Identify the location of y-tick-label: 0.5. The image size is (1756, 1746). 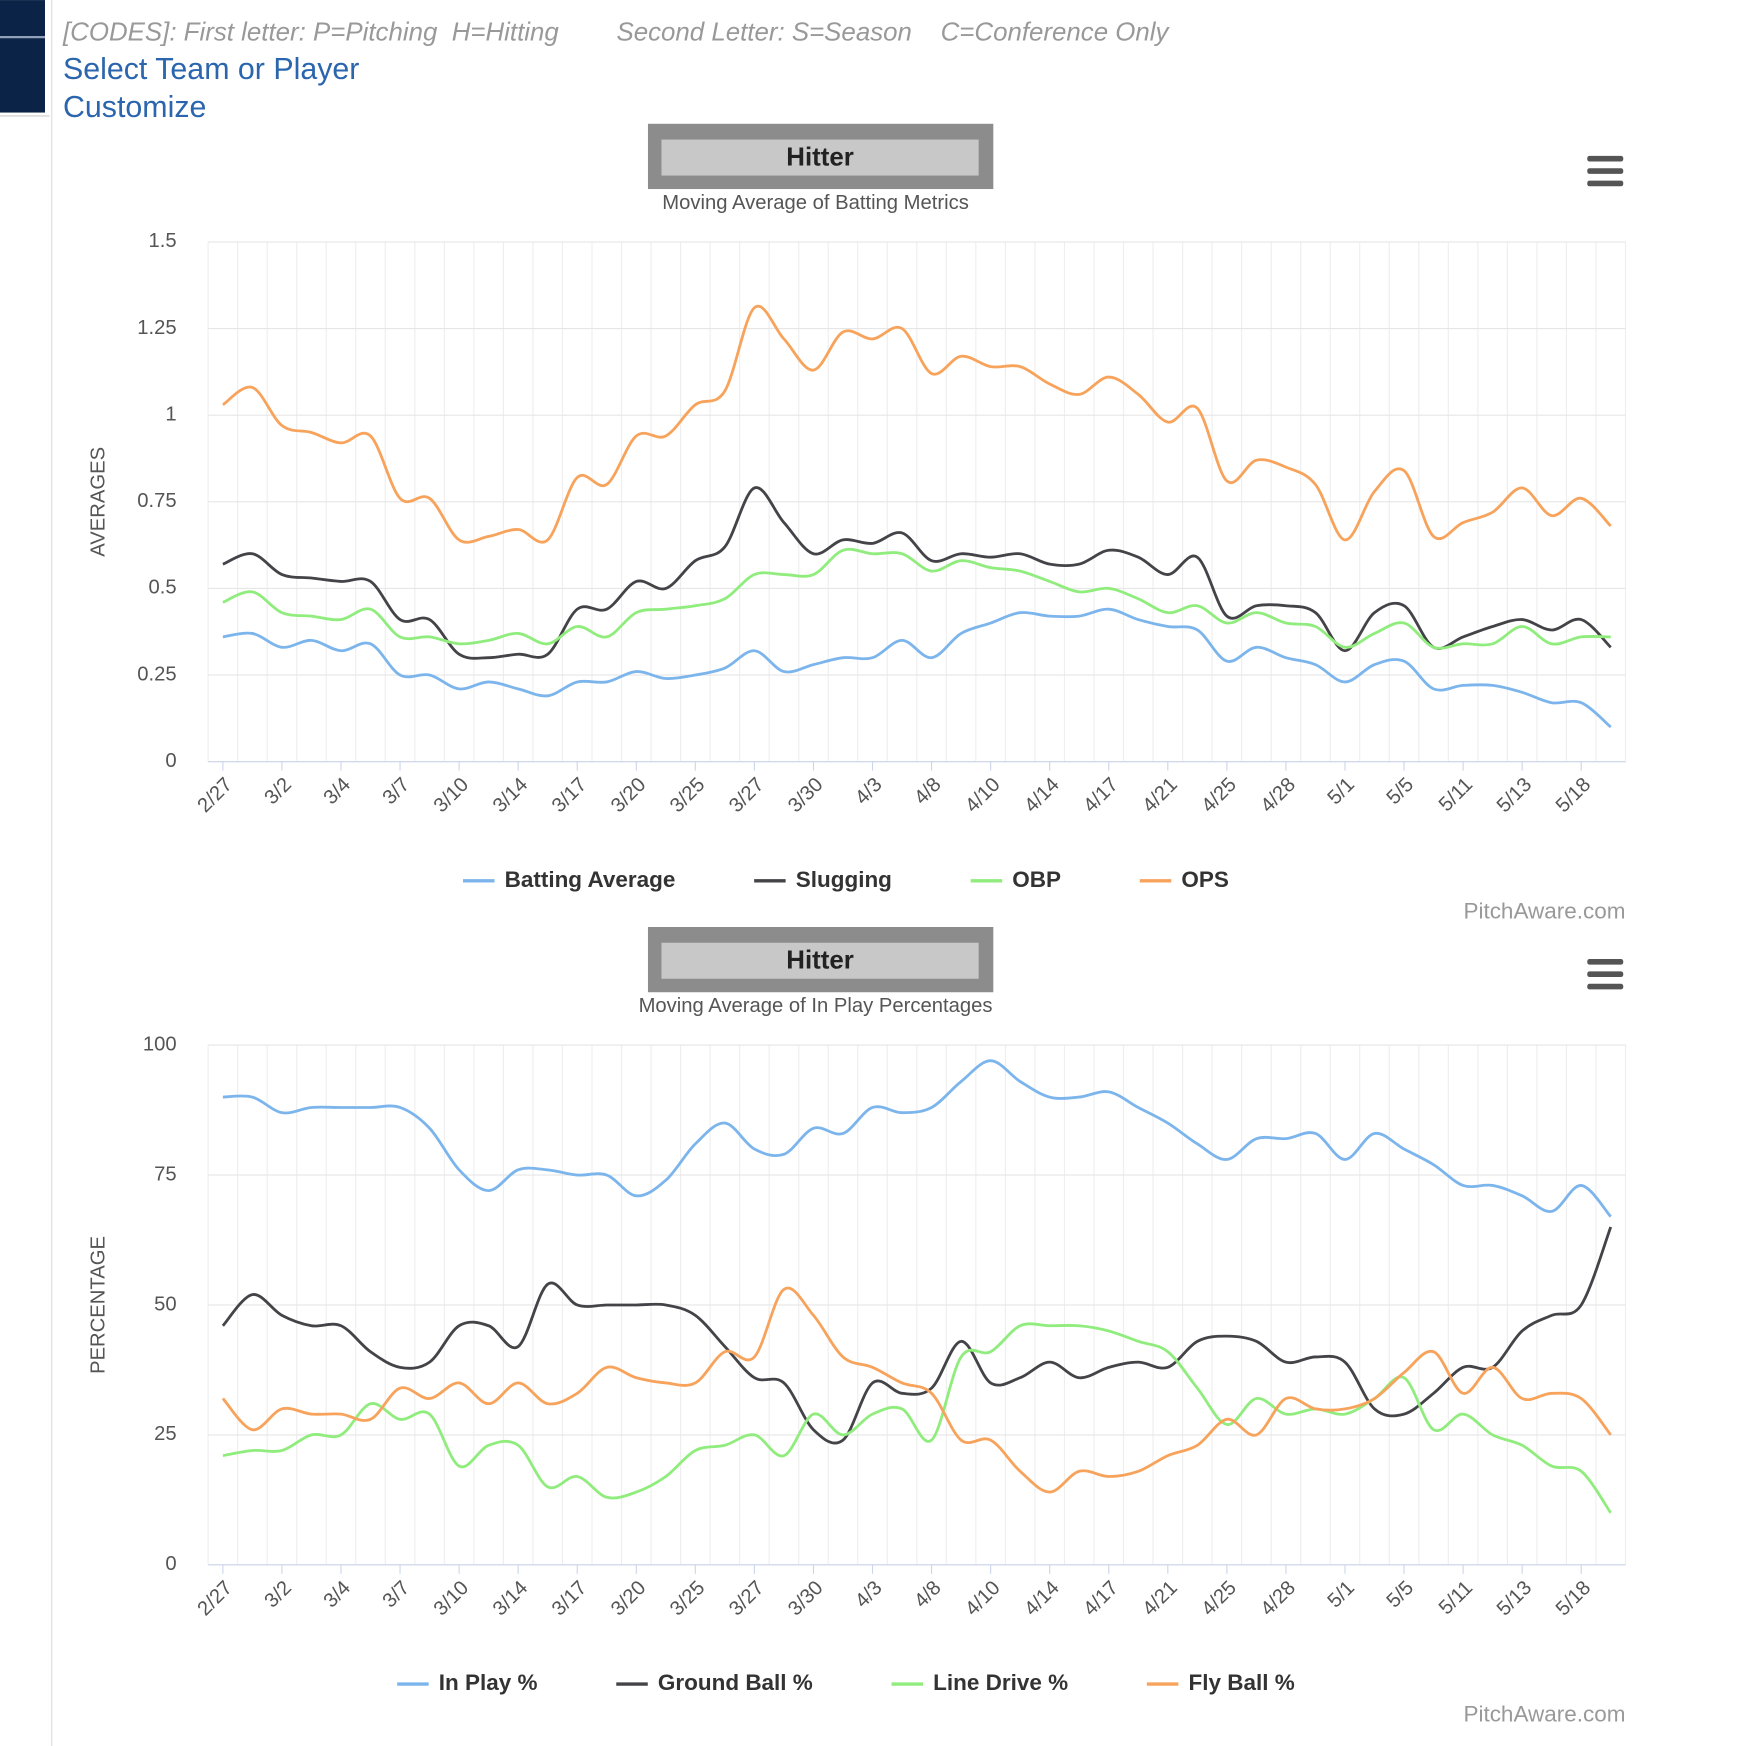
(162, 588).